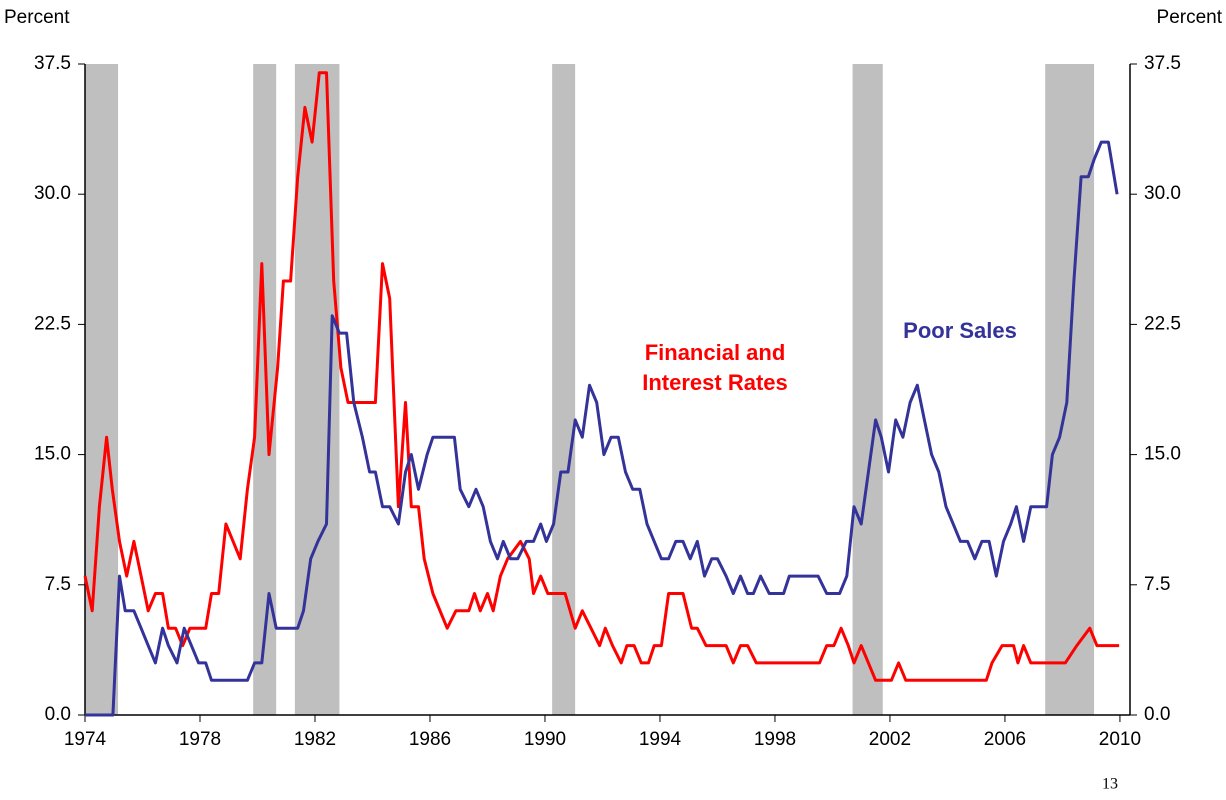  I want to click on y2-tick-label: 7.5, so click(1157, 584).